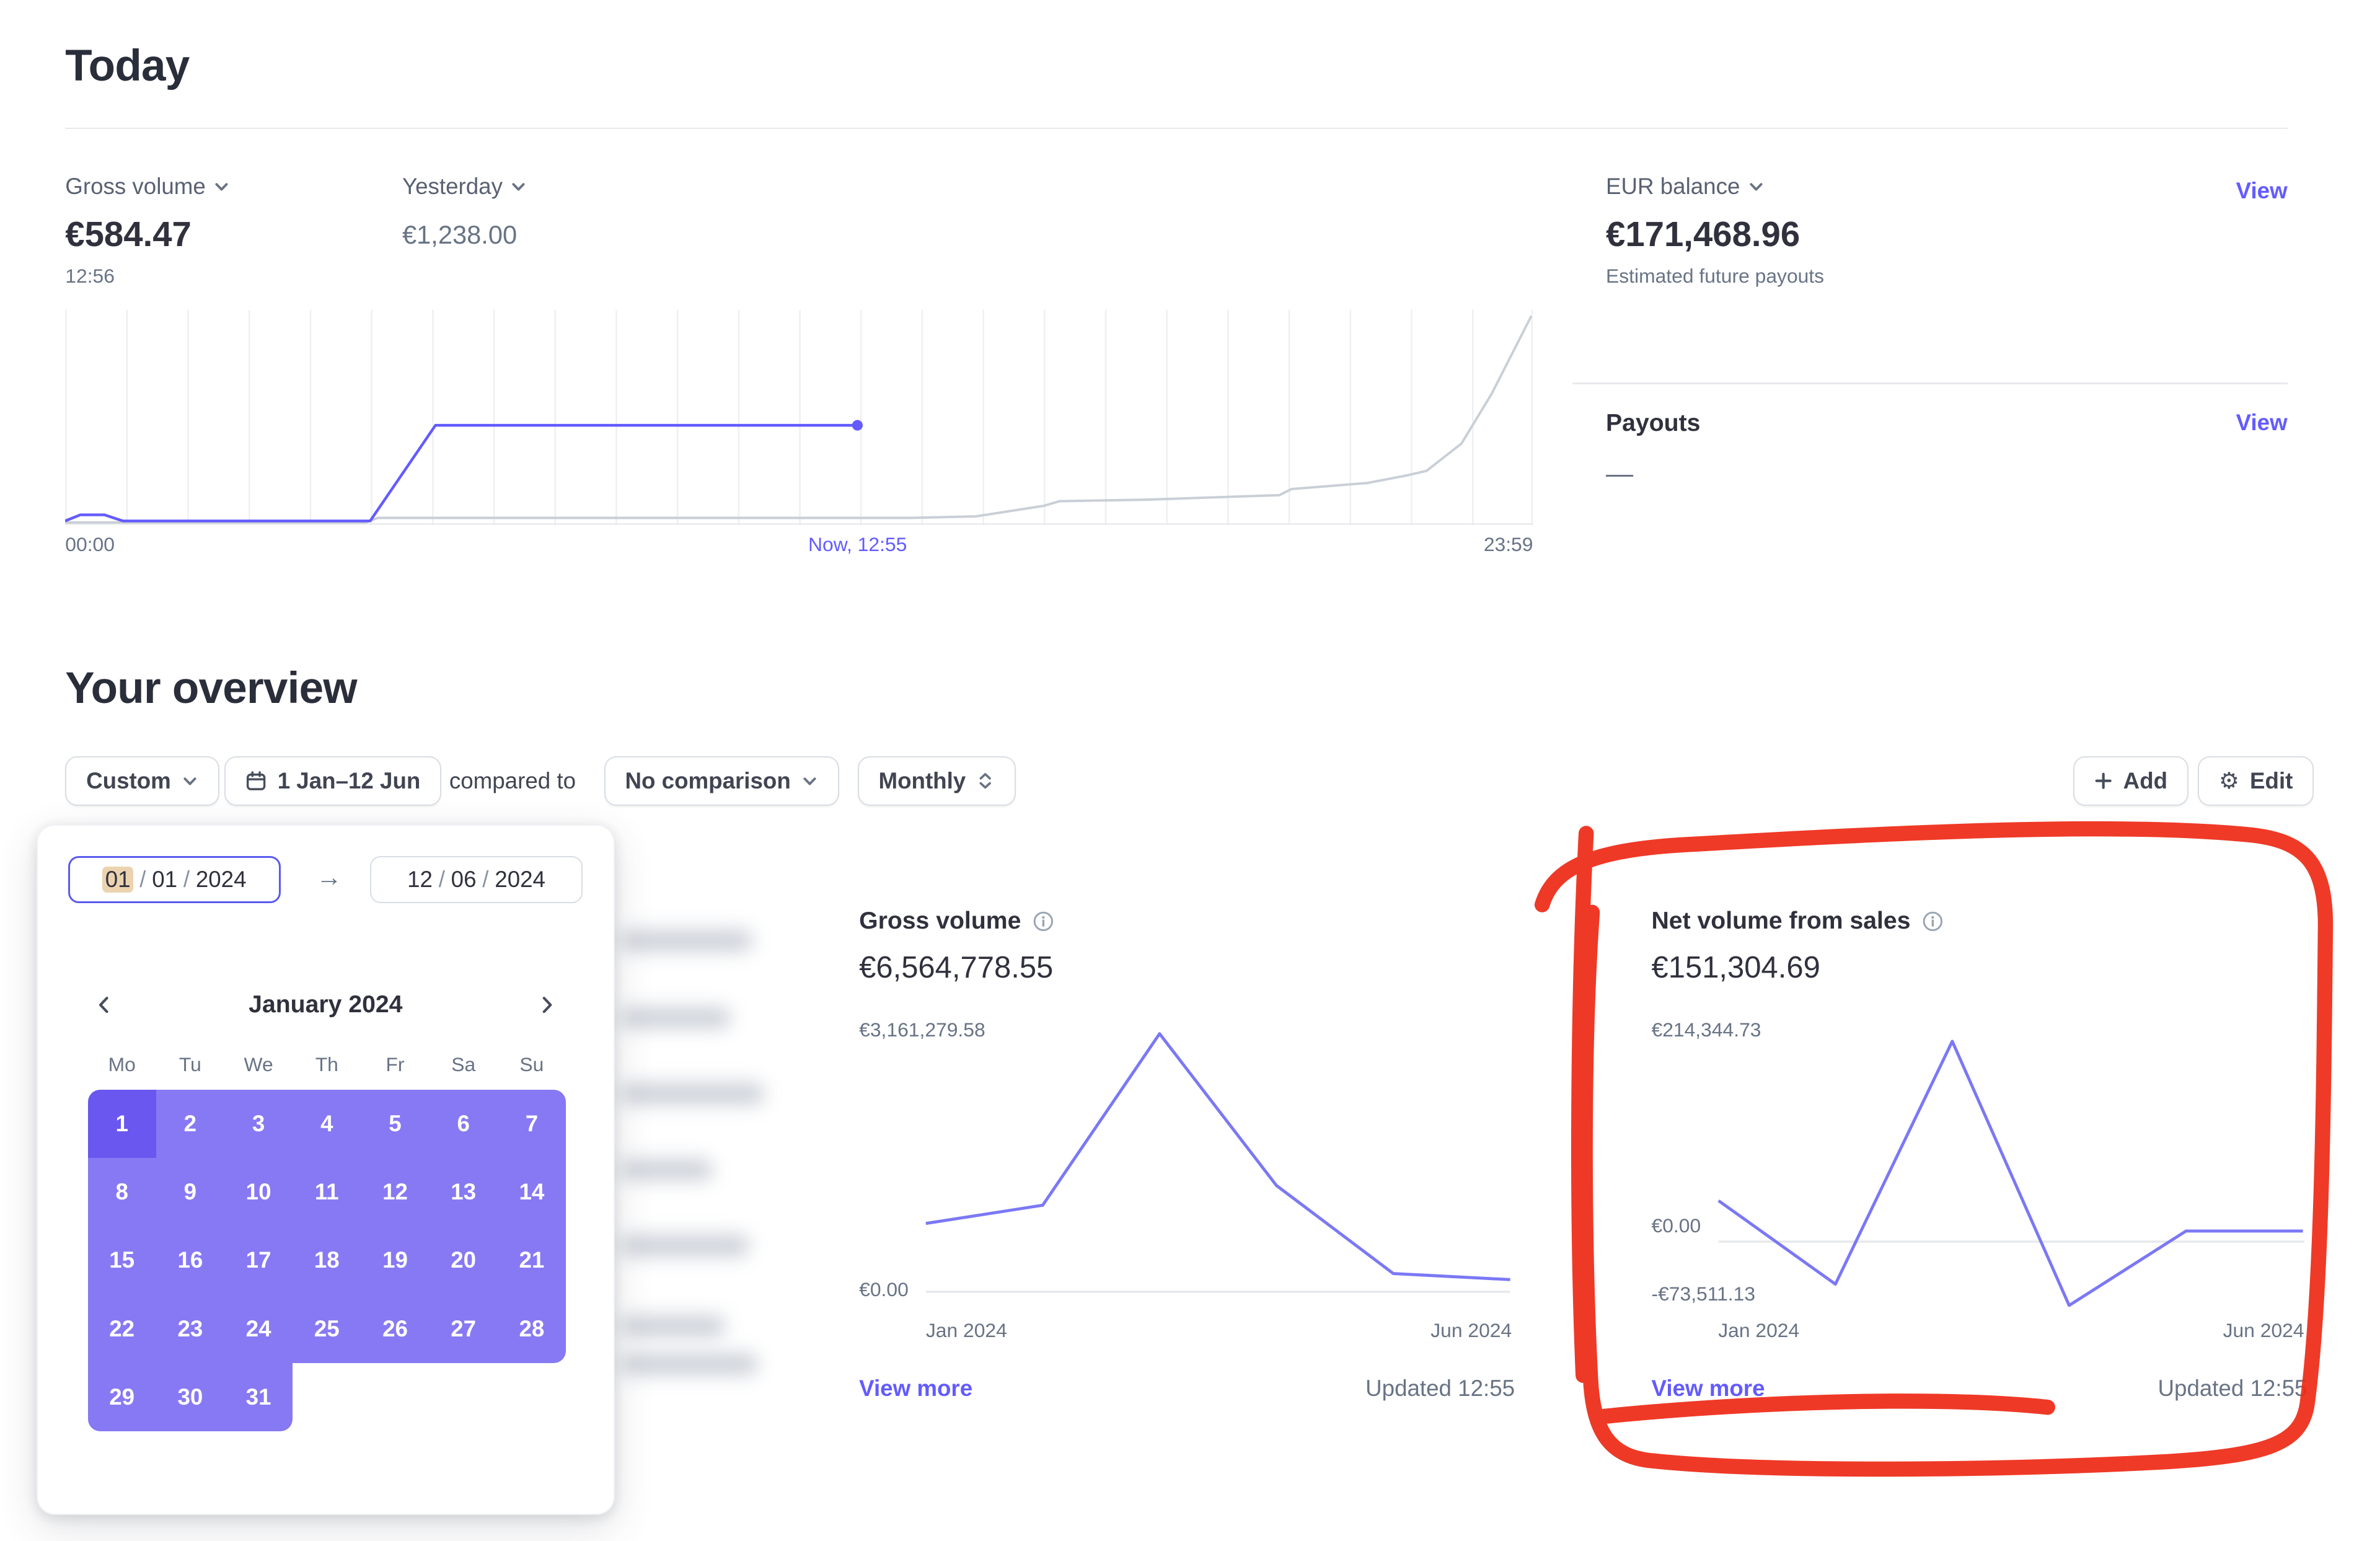  What do you see at coordinates (128, 780) in the screenshot?
I see `range-preset-label: Custom` at bounding box center [128, 780].